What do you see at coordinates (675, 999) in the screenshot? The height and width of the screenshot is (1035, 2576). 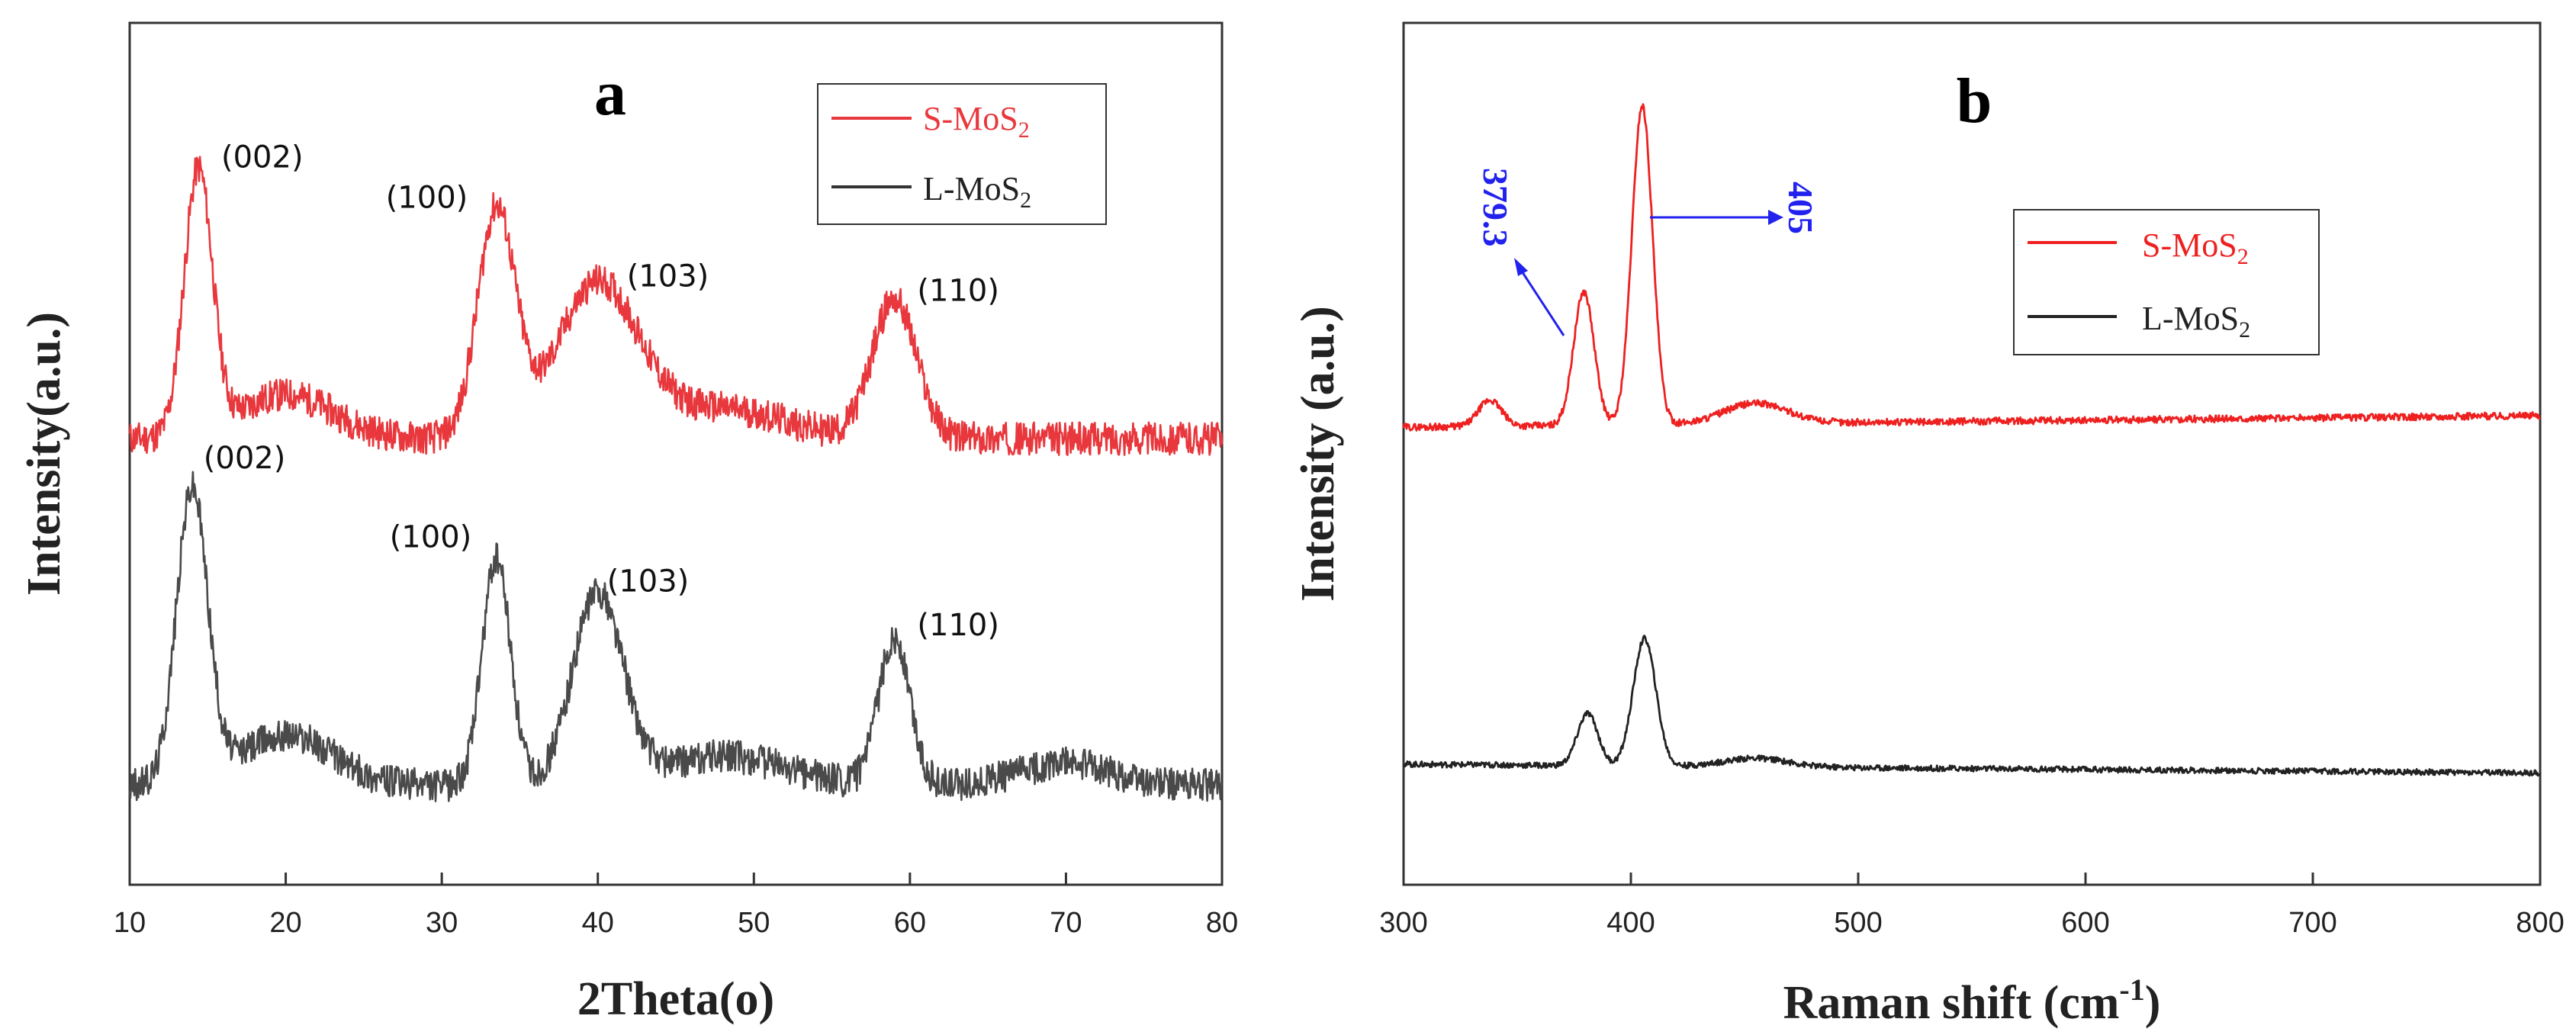 I see `panel-a-x-axis-title: 2Theta(o)` at bounding box center [675, 999].